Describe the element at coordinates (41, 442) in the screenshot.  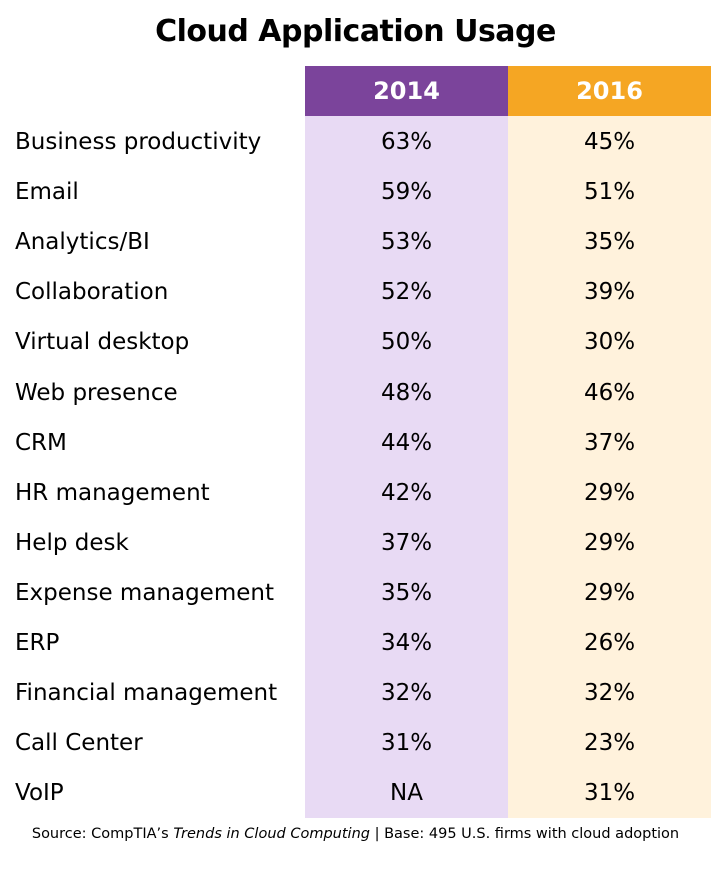
I see `row-label: CRM` at that location.